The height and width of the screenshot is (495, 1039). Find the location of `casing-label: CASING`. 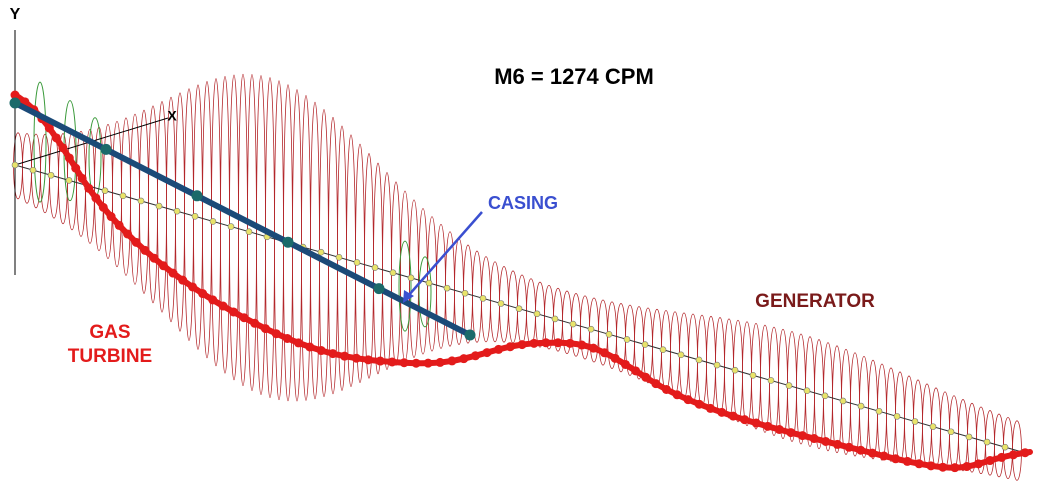

casing-label: CASING is located at coordinates (523, 203).